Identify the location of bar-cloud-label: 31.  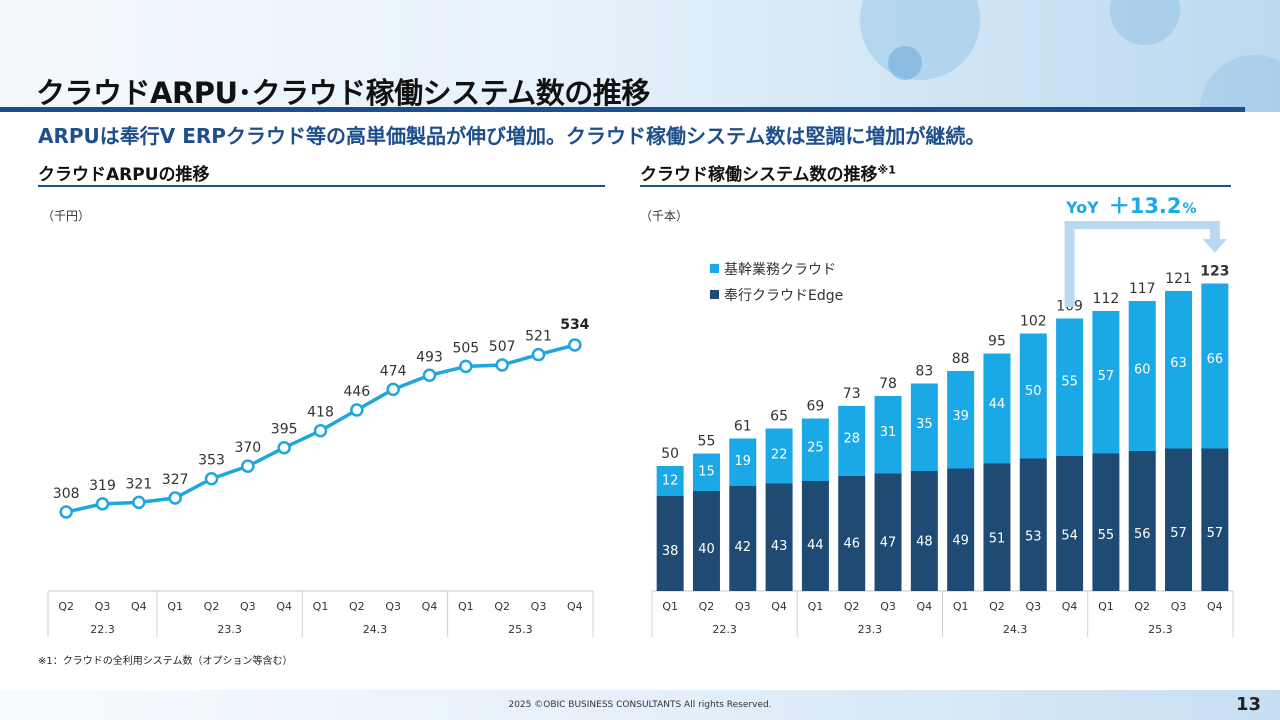
(888, 432).